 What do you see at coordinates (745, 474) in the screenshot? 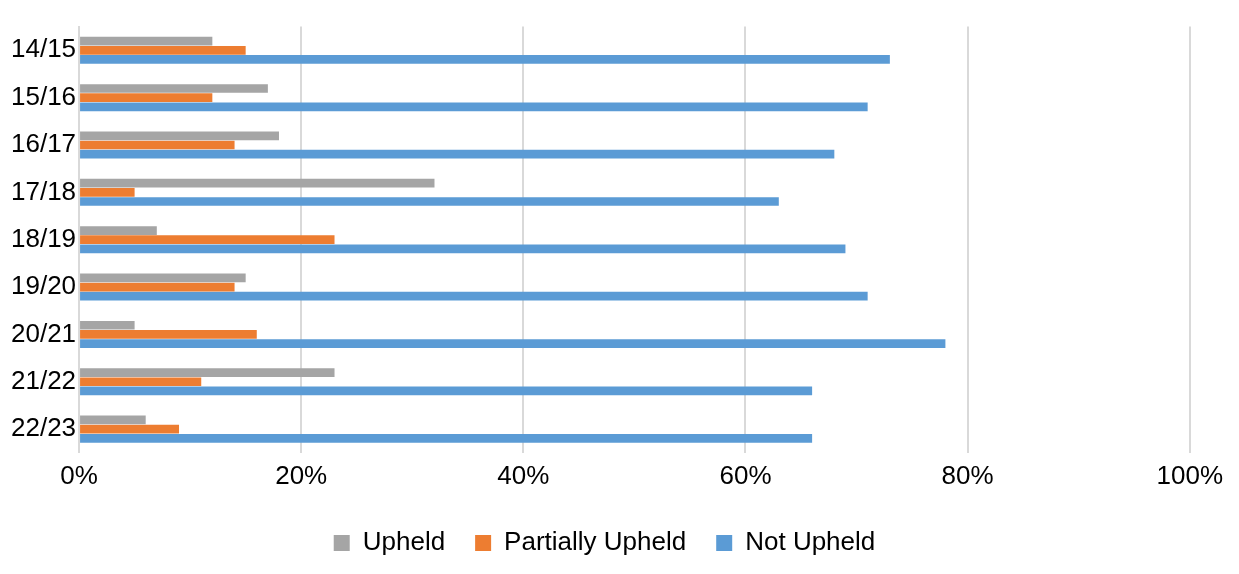
I see `x-tick-label: 60%` at bounding box center [745, 474].